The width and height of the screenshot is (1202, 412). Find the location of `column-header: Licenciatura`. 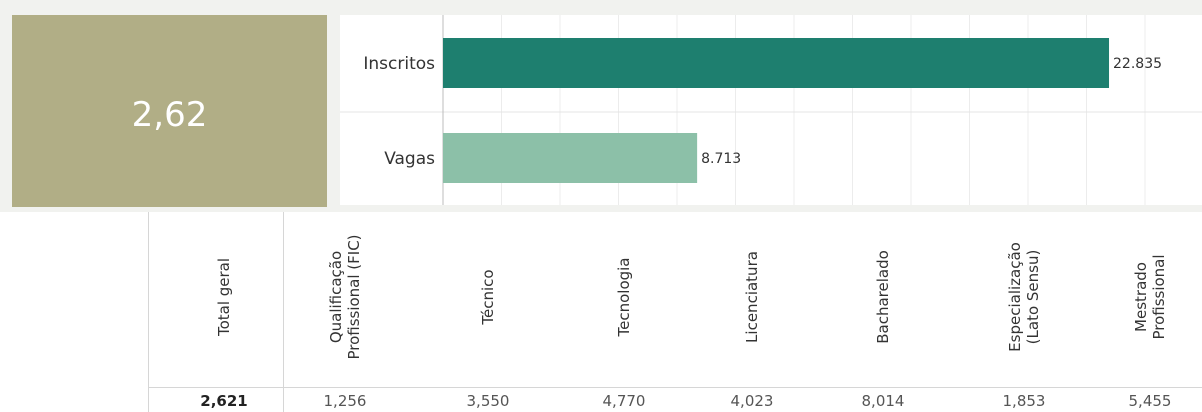

column-header: Licenciatura is located at coordinates (752, 297).